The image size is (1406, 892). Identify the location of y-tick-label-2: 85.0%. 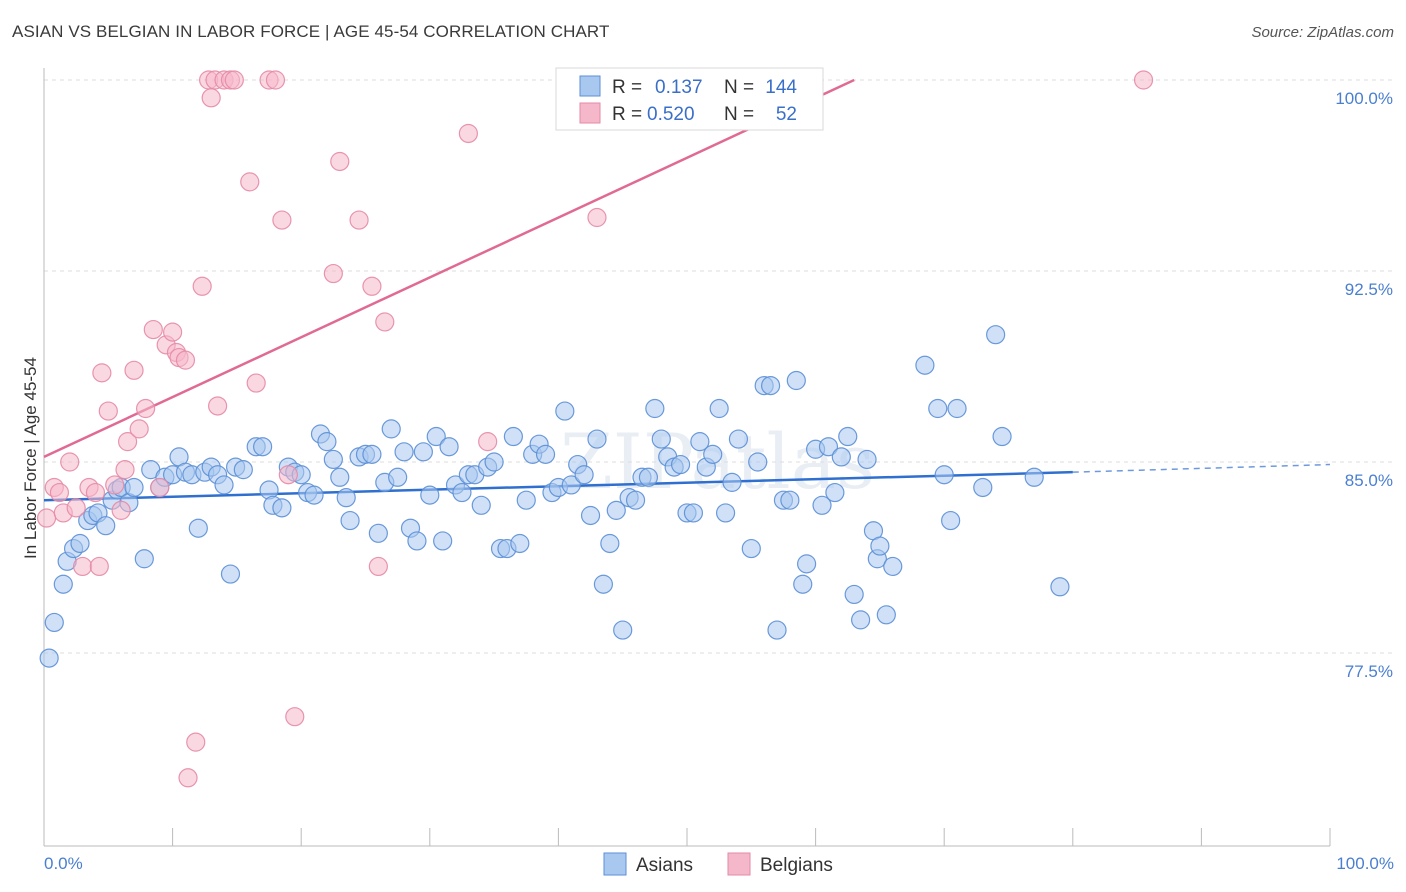
(1369, 480).